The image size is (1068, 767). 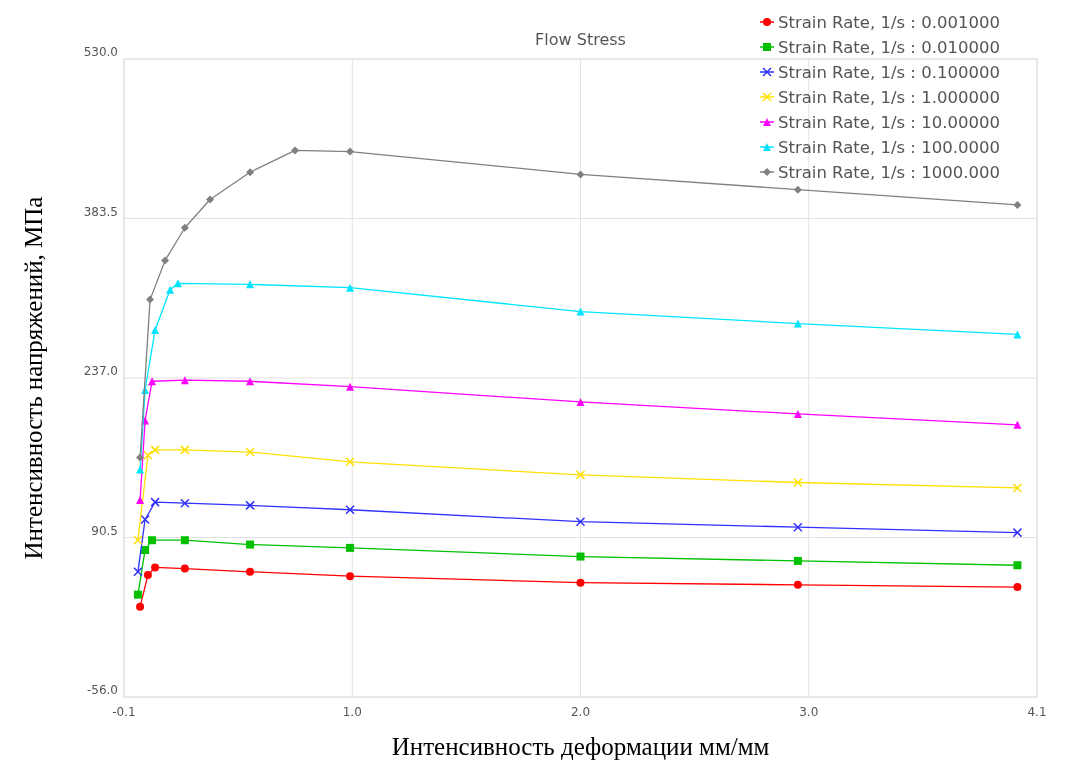 I want to click on legend-label: Strain Rate, 1/s : 100.0000, so click(x=889, y=147).